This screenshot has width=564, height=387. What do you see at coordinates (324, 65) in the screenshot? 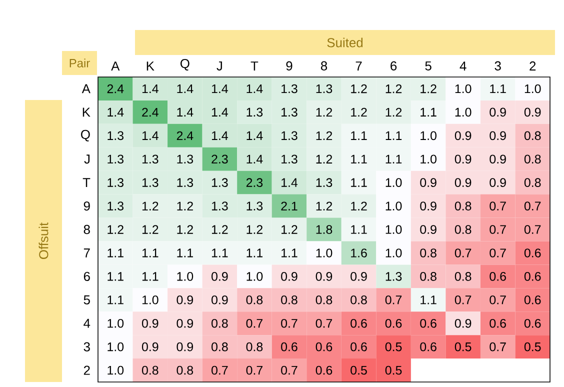
I see `x-tick-label: 8` at bounding box center [324, 65].